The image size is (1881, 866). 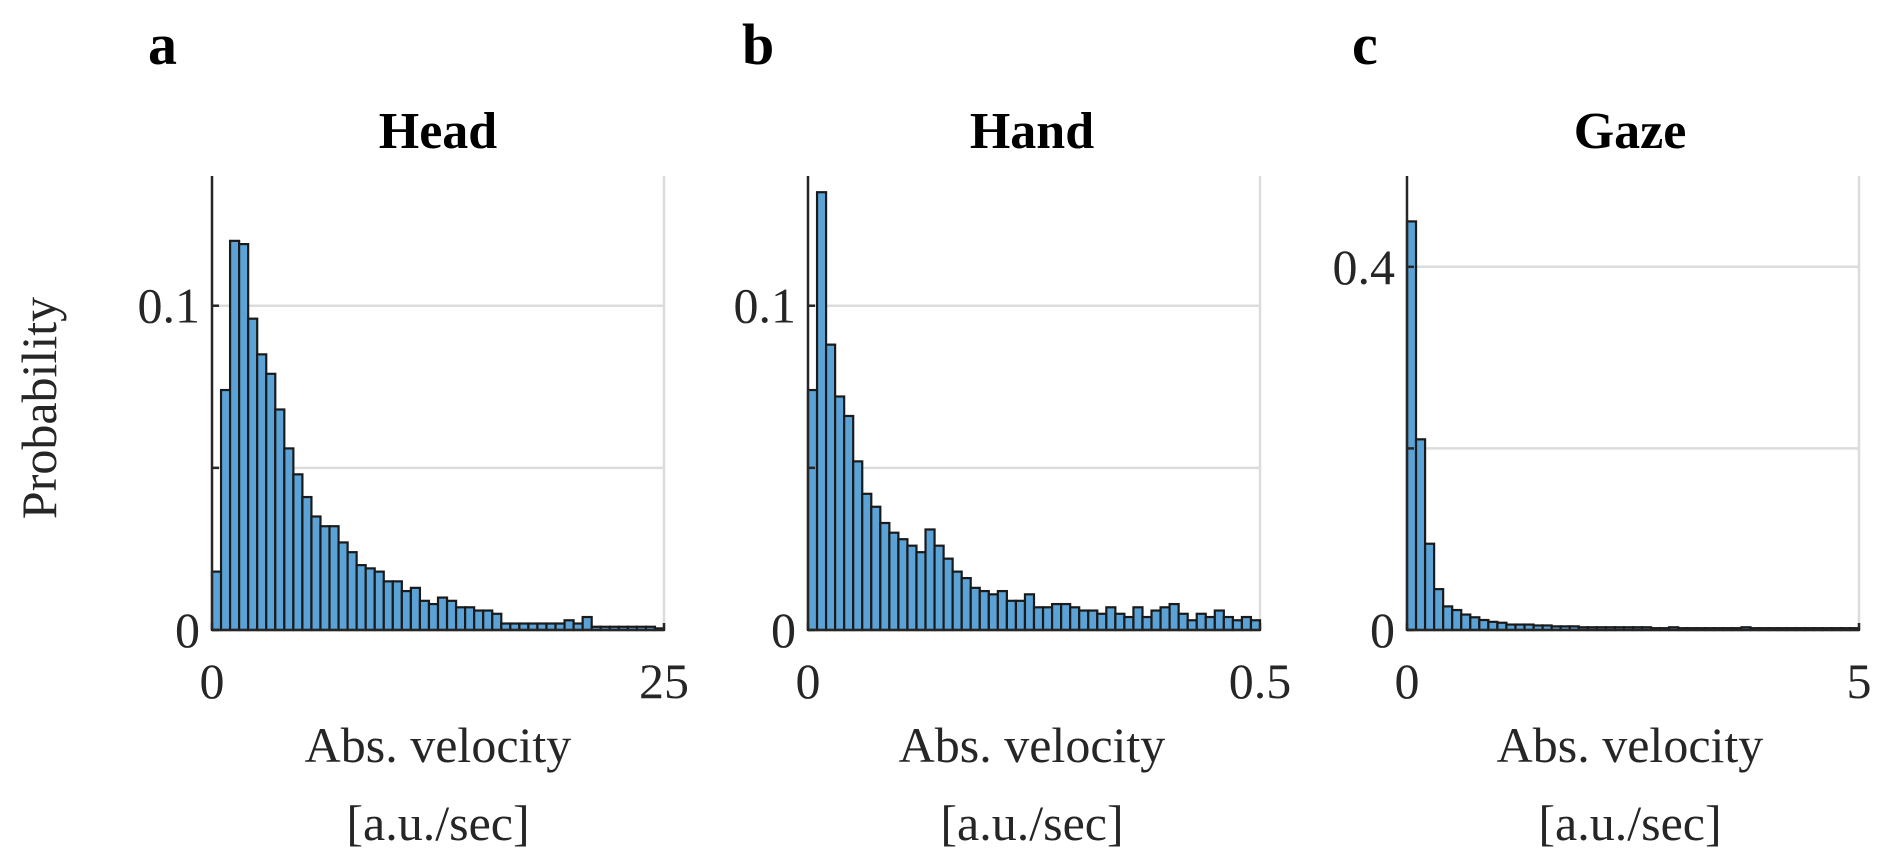 What do you see at coordinates (1630, 131) in the screenshot?
I see `panel-title: Gaze` at bounding box center [1630, 131].